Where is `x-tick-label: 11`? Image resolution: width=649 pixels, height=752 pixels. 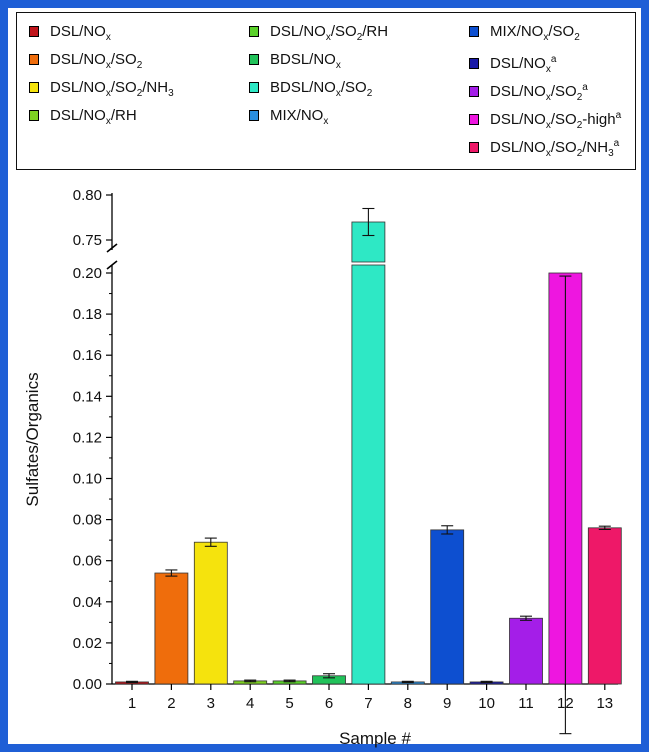 x-tick-label: 11 is located at coordinates (526, 703).